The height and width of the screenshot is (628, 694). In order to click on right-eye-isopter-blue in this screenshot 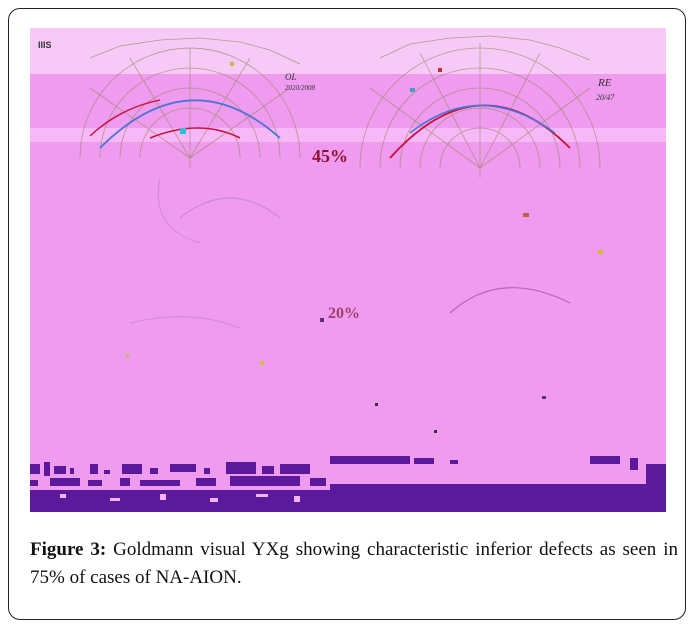, I will do `click(482, 119)`.